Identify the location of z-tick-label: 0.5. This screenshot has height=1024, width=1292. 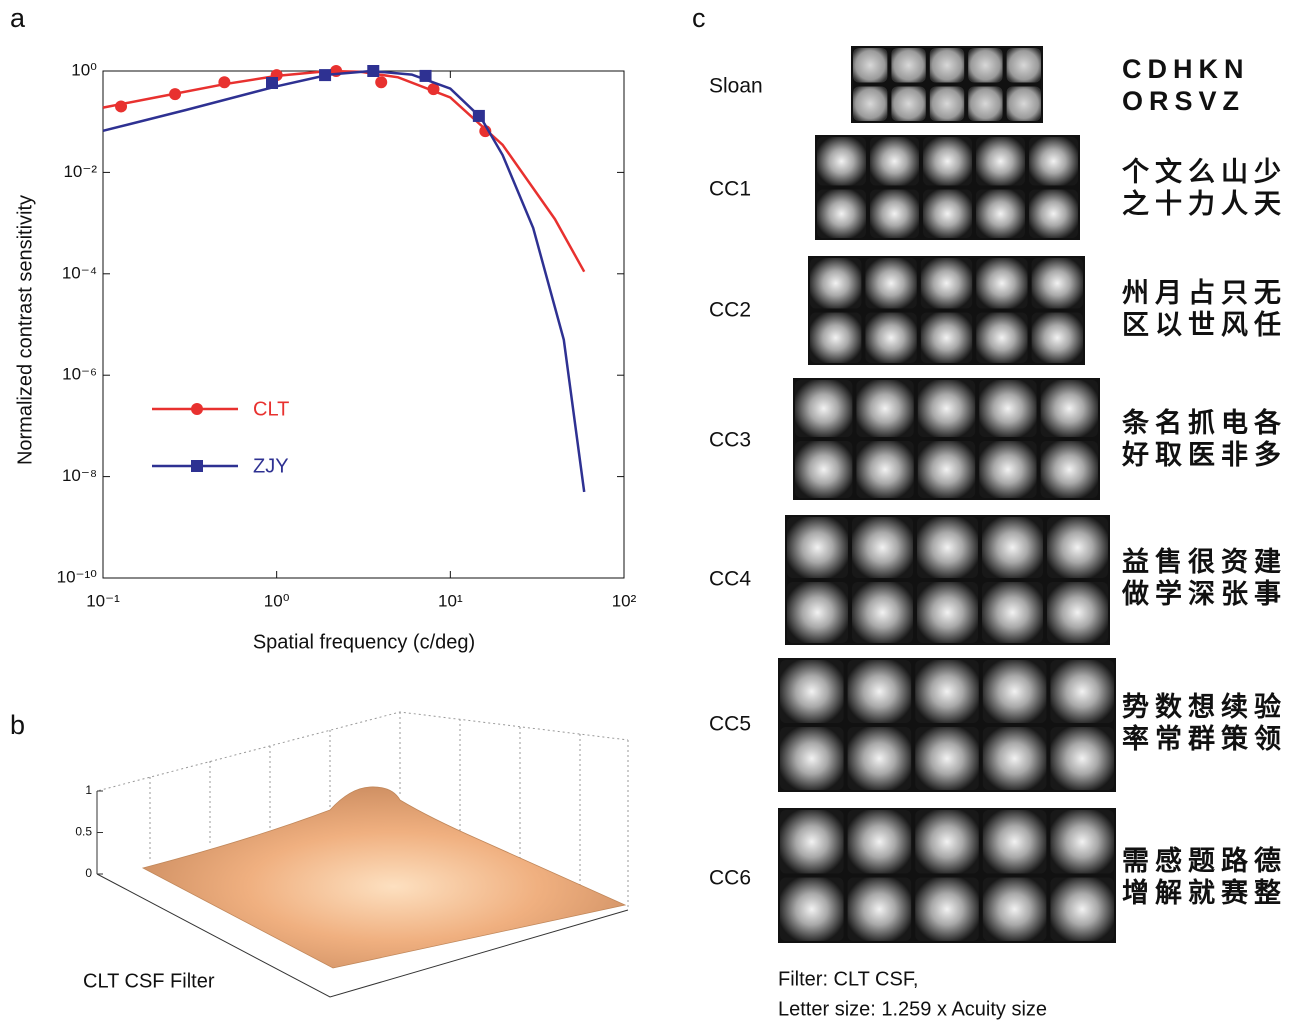
(83, 832).